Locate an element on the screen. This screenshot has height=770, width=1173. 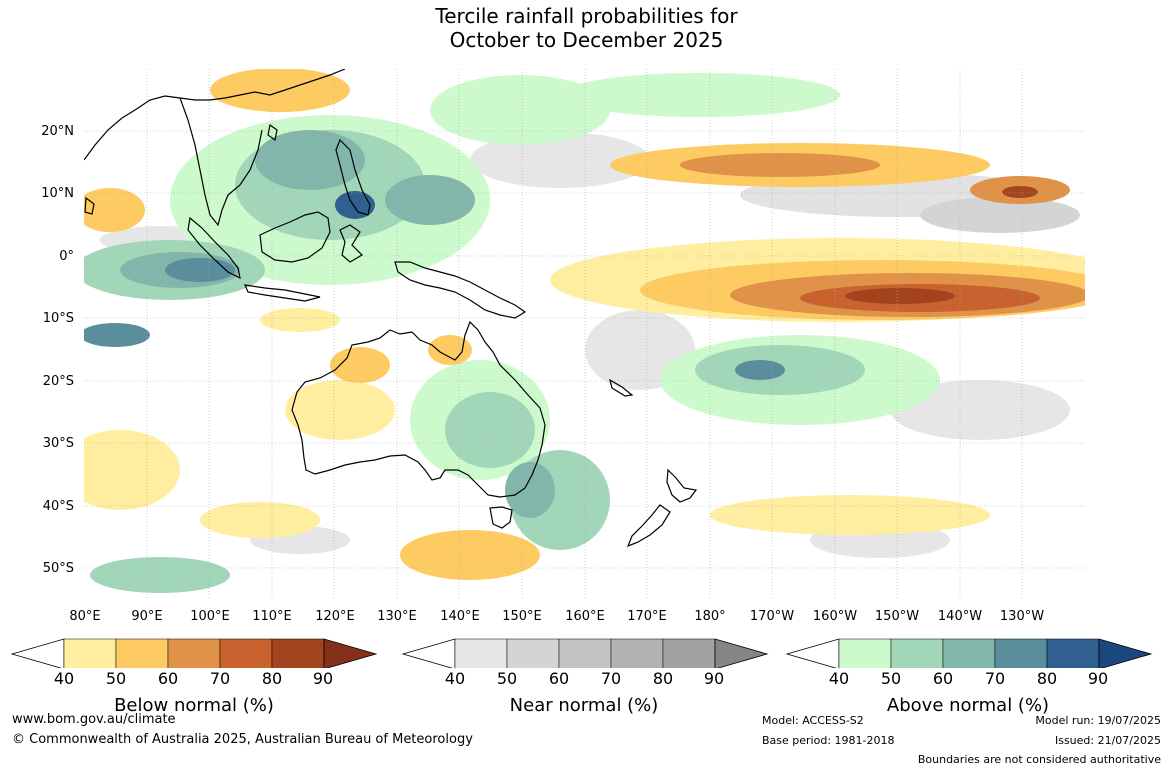
philippines-coastline is located at coordinates (353, 177).